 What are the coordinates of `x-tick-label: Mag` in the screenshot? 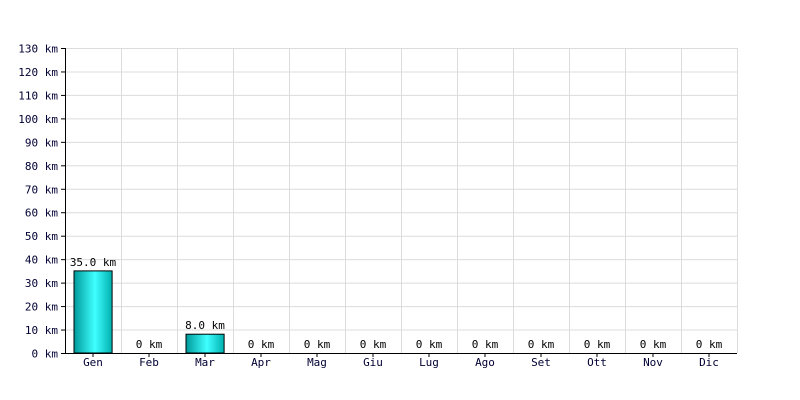 It's located at (317, 362).